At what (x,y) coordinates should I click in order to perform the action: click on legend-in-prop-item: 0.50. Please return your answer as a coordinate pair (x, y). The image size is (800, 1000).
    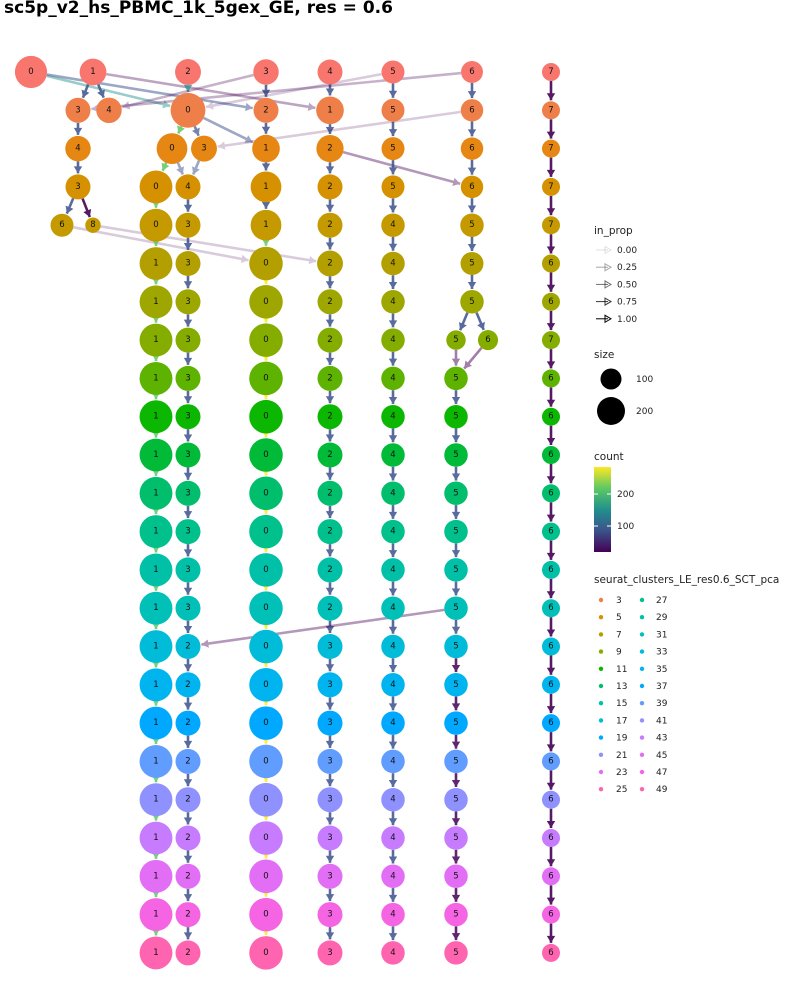
    Looking at the image, I should click on (616, 285).